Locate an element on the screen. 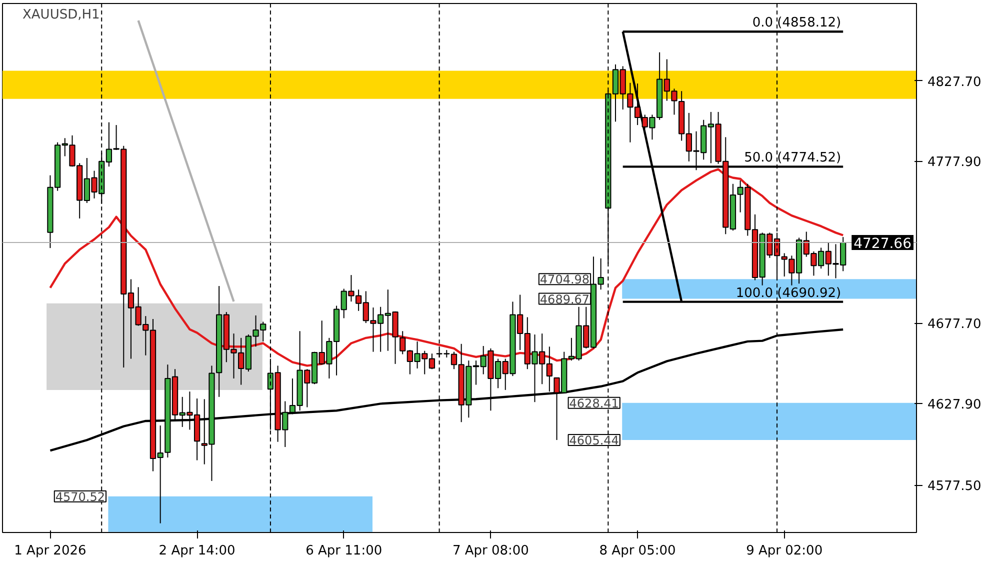 This screenshot has height=562, width=1000. x-tick-label: 8 Apr 05:00 is located at coordinates (637, 551).